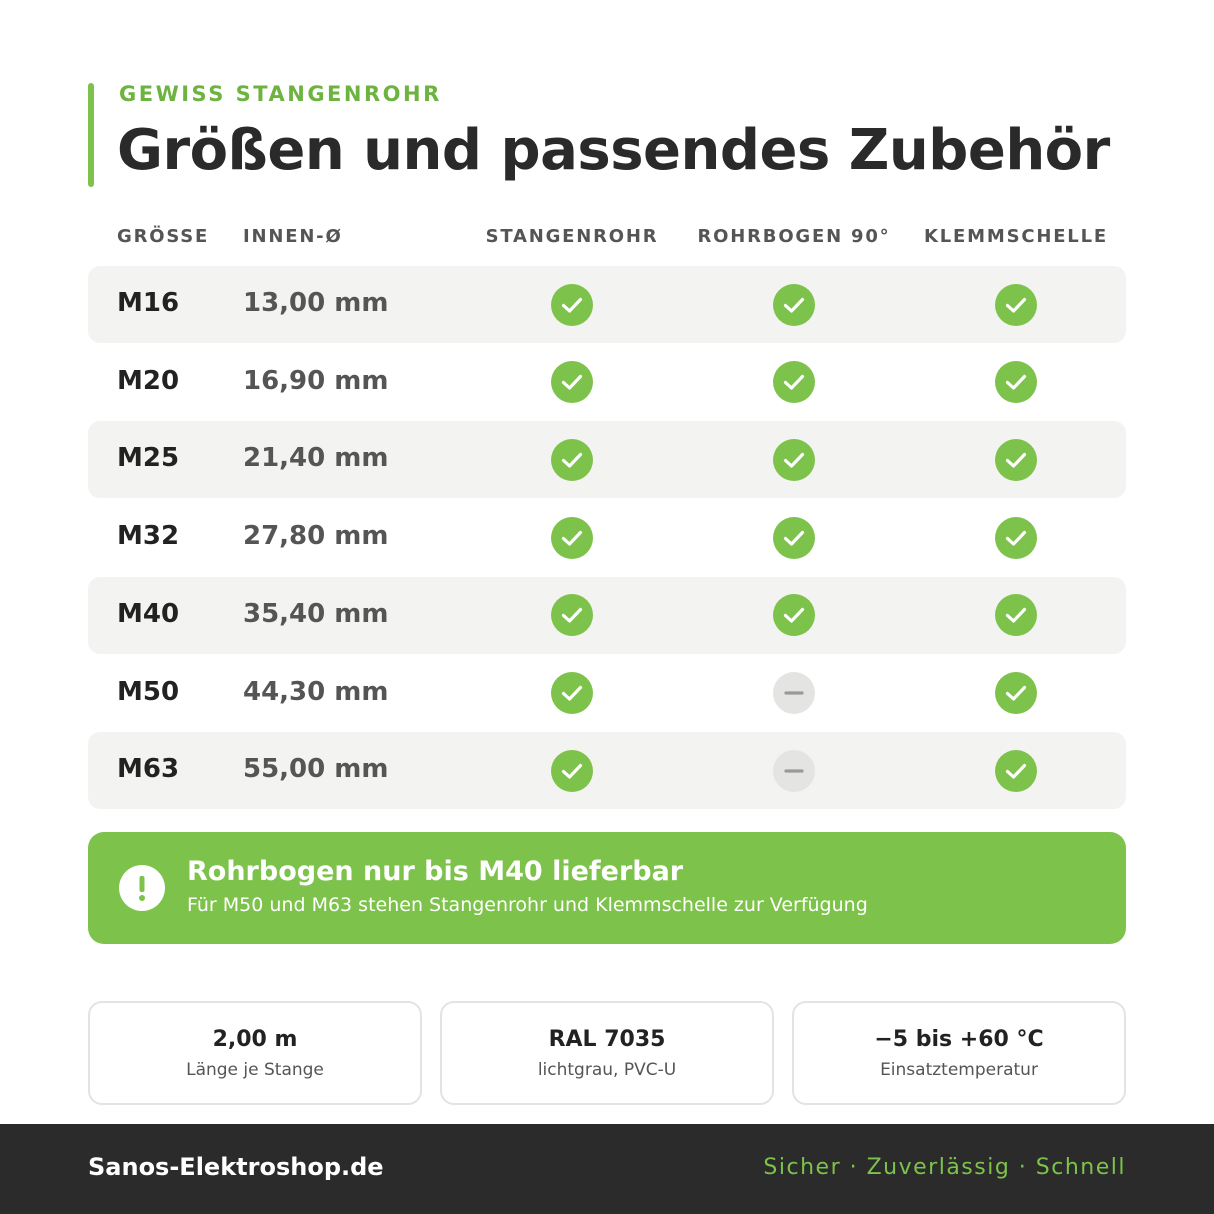 The height and width of the screenshot is (1214, 1214). Describe the element at coordinates (607, 1070) in the screenshot. I see `spec-label: lichtgrau, PVC-U` at that location.